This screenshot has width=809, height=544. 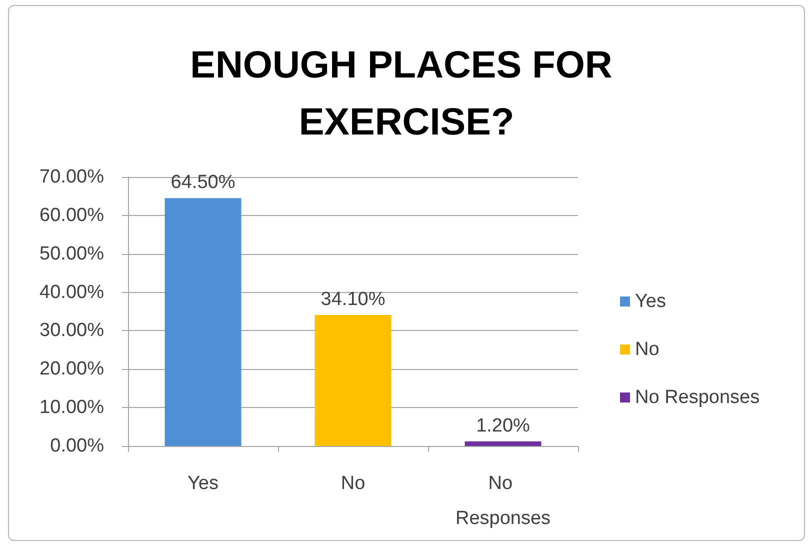 I want to click on y-tick-label: 50.00%, so click(x=72, y=253).